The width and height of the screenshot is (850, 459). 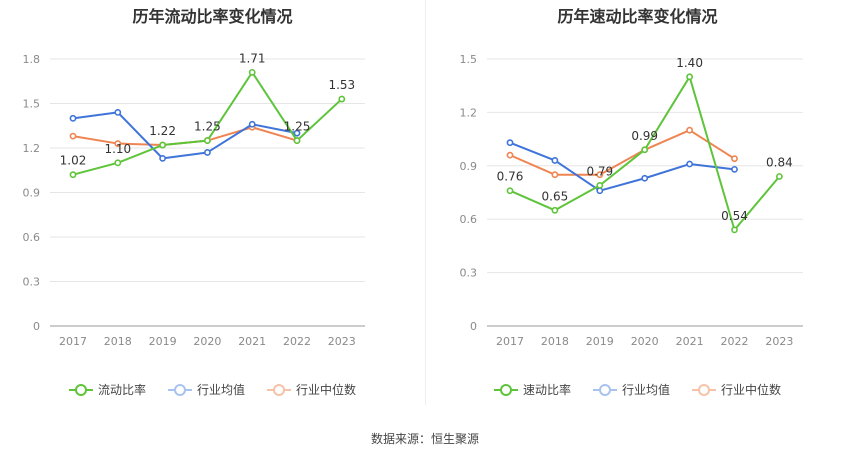 What do you see at coordinates (32, 59) in the screenshot?
I see `y-tick-label: 1.8` at bounding box center [32, 59].